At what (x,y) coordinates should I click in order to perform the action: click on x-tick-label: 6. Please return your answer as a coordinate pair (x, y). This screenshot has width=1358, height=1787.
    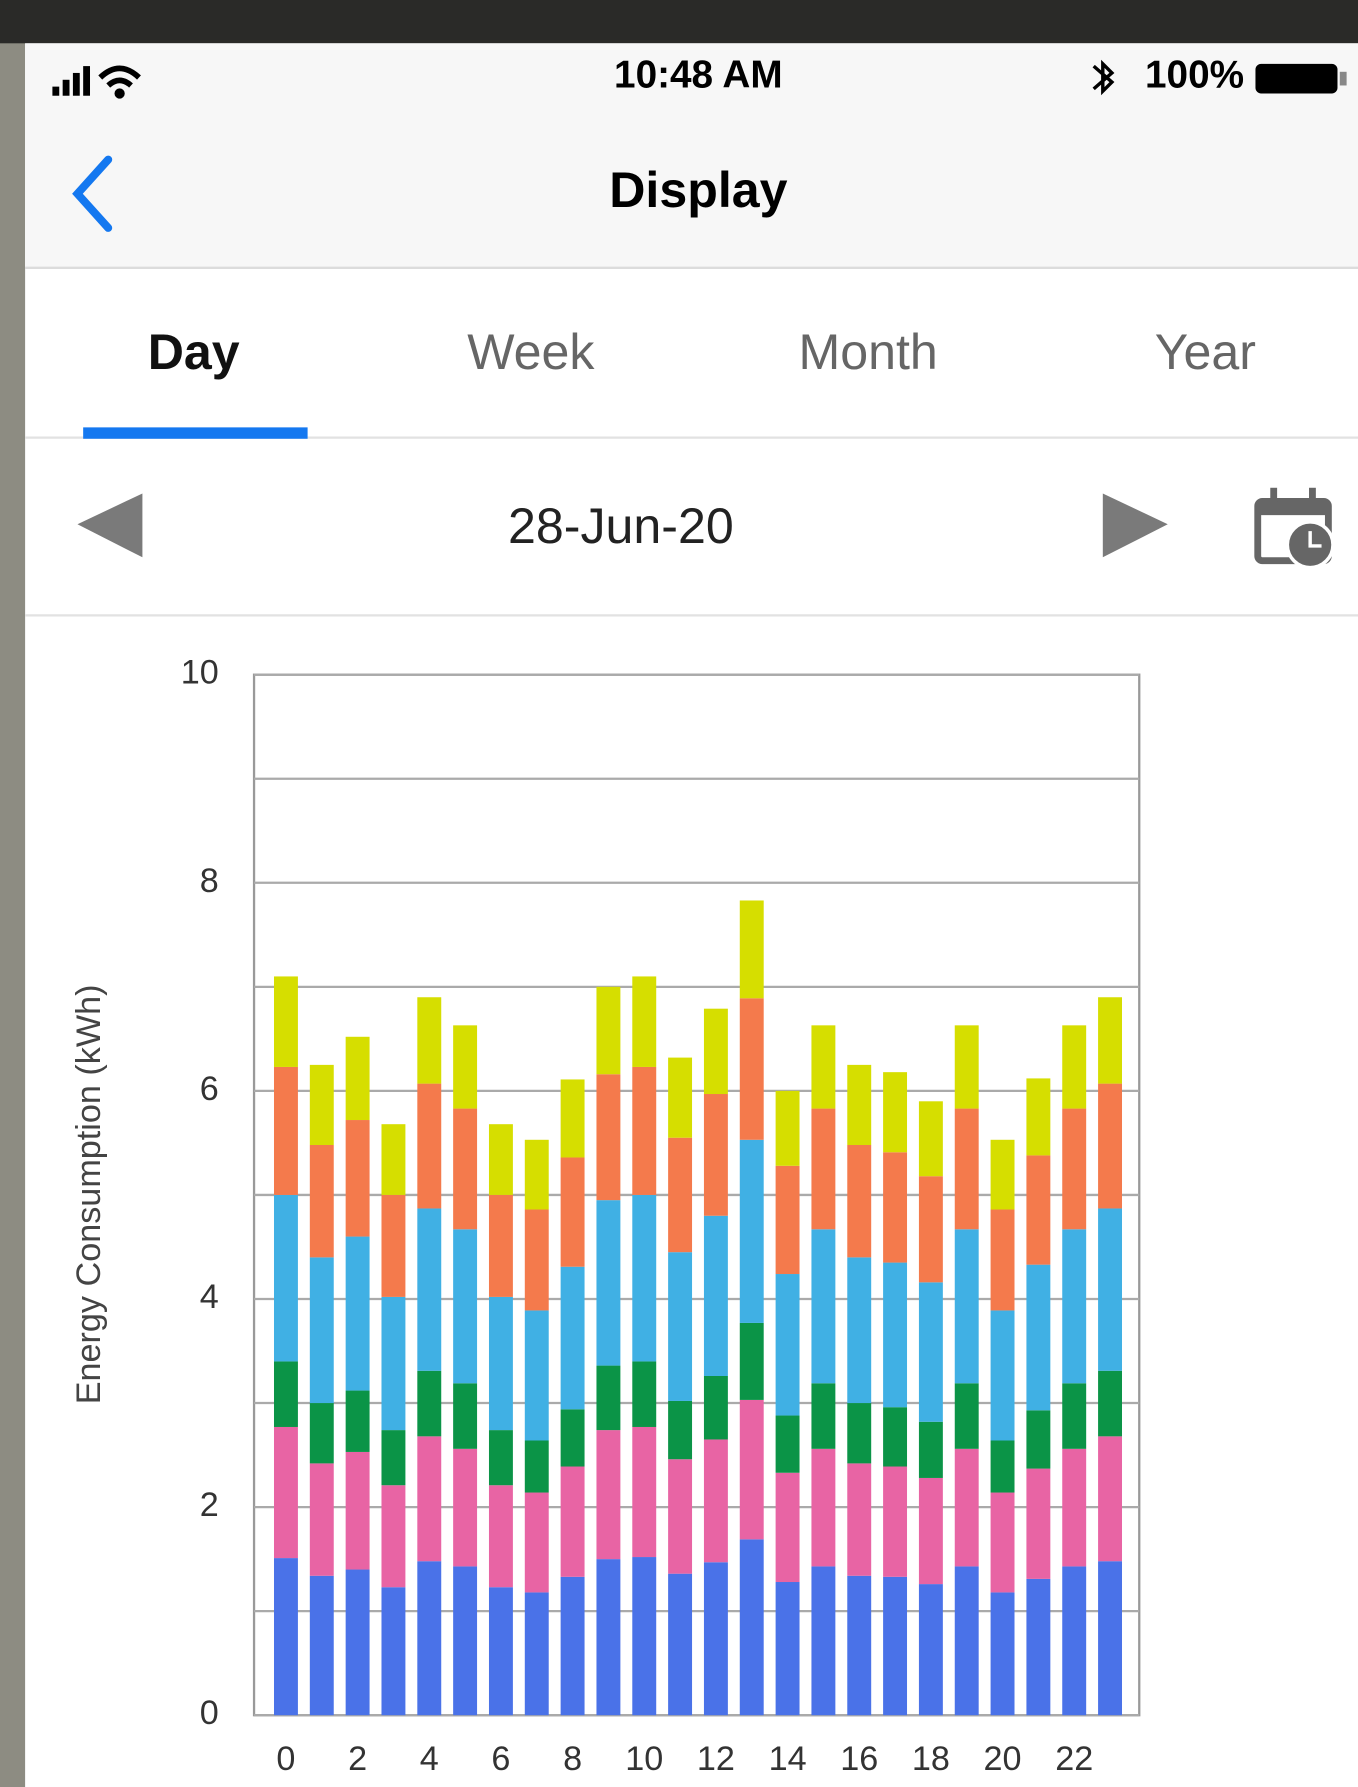
    Looking at the image, I should click on (500, 1759).